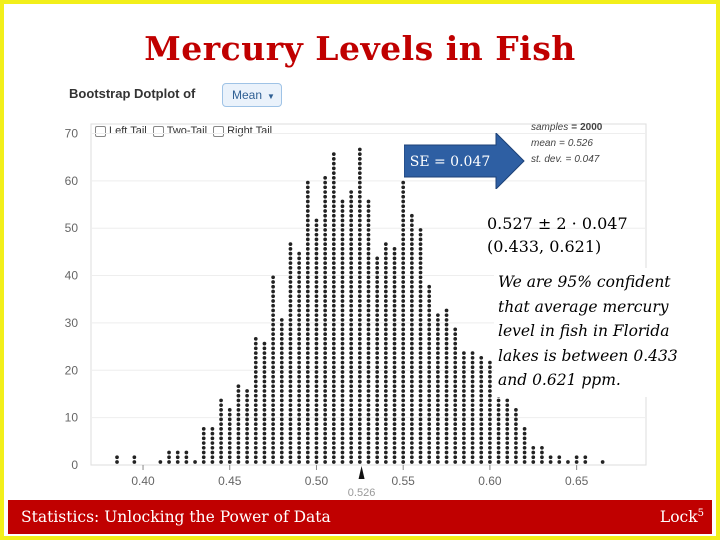  I want to click on left-tail-checkbox, so click(100, 131).